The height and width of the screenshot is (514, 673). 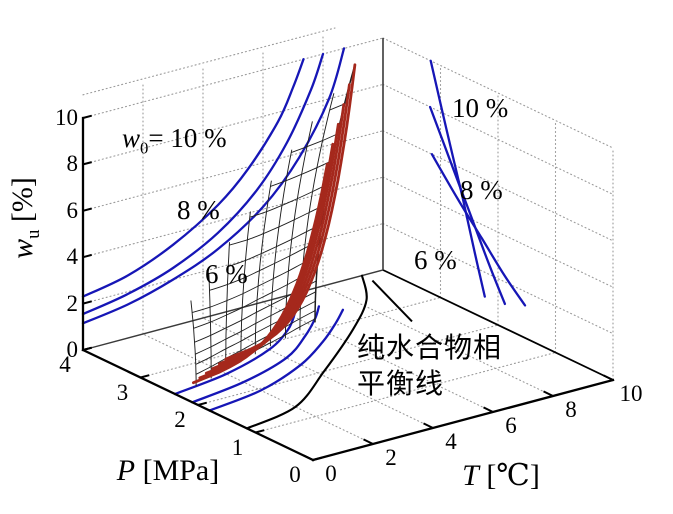 I want to click on t-unit: [℃], so click(x=509, y=475).